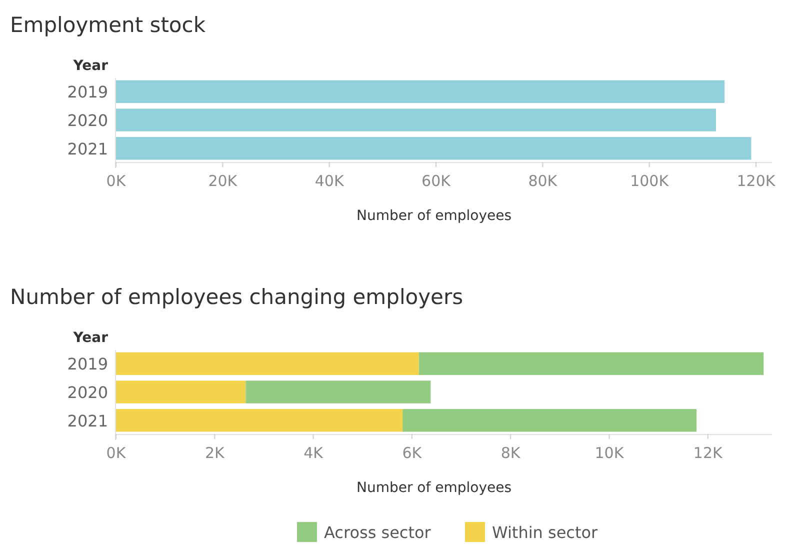  Describe the element at coordinates (437, 181) in the screenshot. I see `x-tick-label: 60K` at that location.